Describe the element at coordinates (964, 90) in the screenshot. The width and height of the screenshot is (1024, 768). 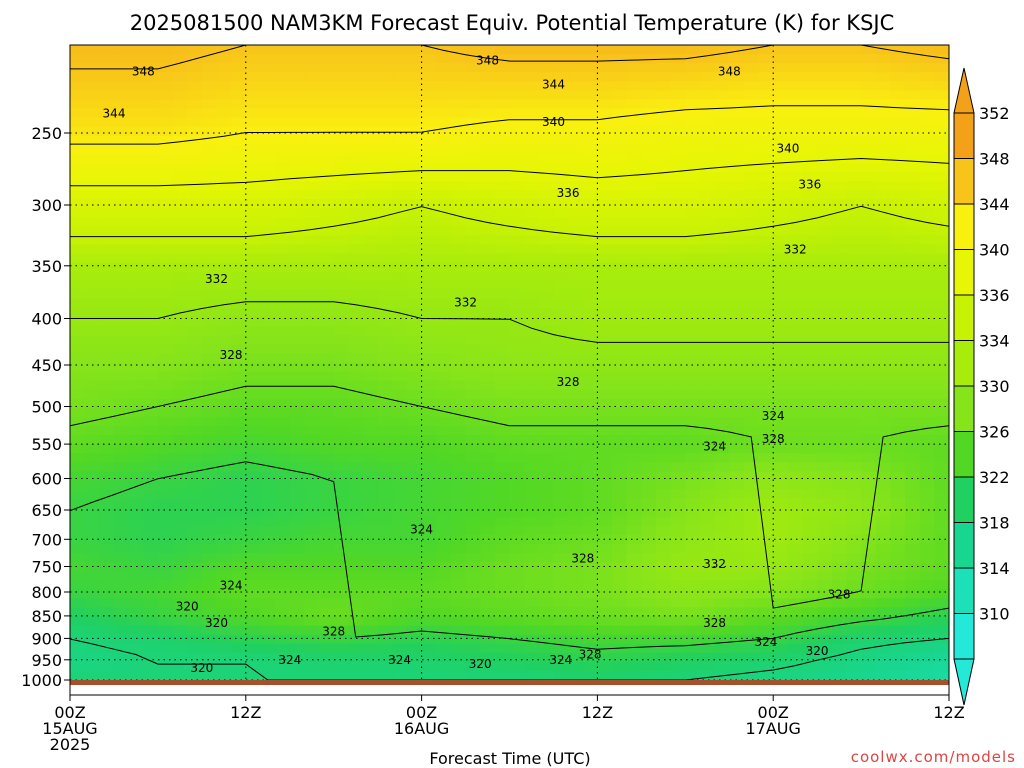
I see `colorbar-top-arrow` at that location.